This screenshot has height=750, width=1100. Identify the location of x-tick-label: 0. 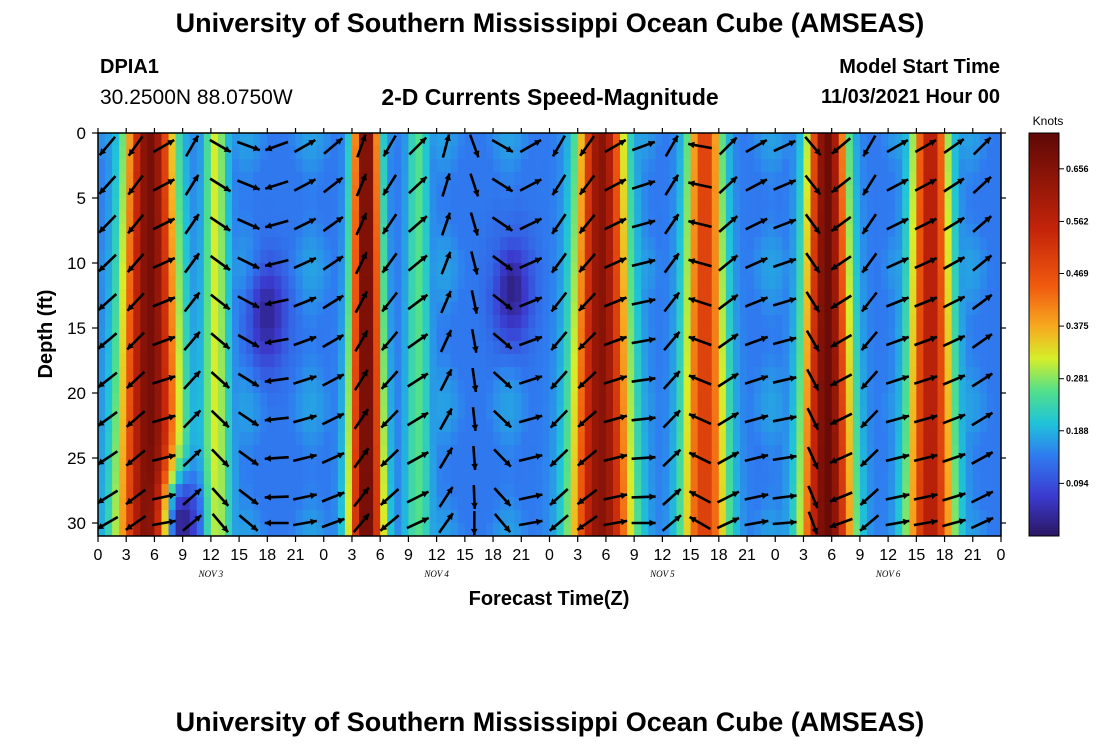
(549, 555).